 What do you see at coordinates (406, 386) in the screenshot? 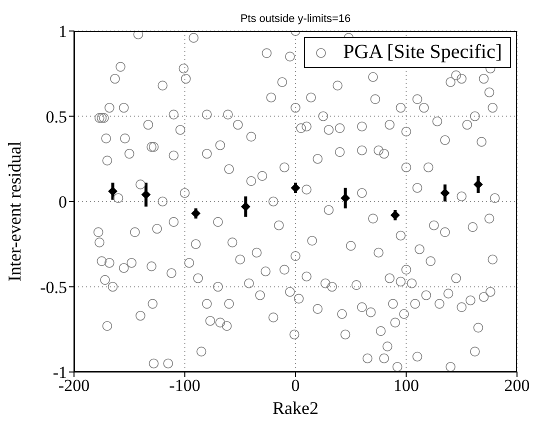
I see `x-tick-label: 100` at bounding box center [406, 386].